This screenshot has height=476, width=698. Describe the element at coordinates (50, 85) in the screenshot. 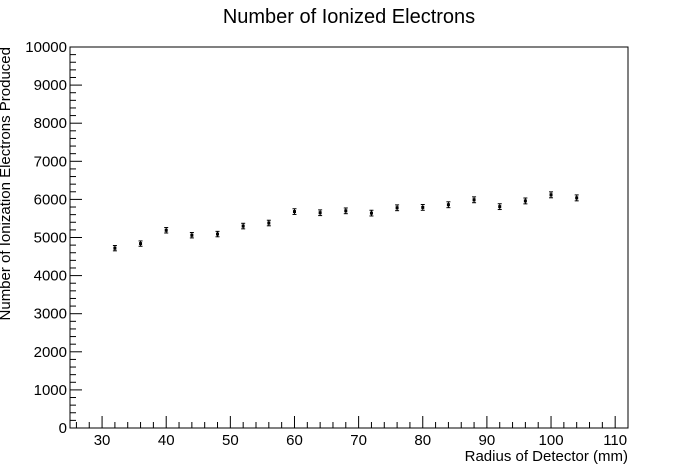

I see `y-tick-label: 9000` at that location.